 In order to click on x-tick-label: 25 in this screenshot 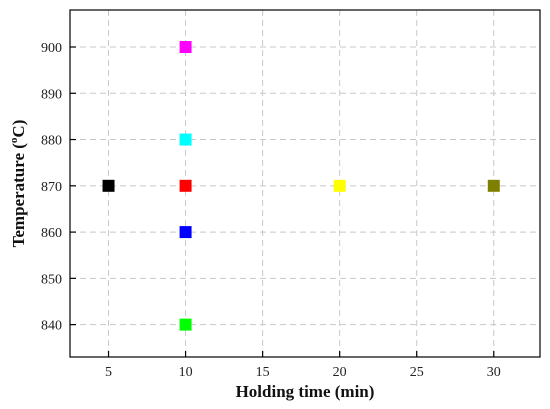, I will do `click(417, 372)`.